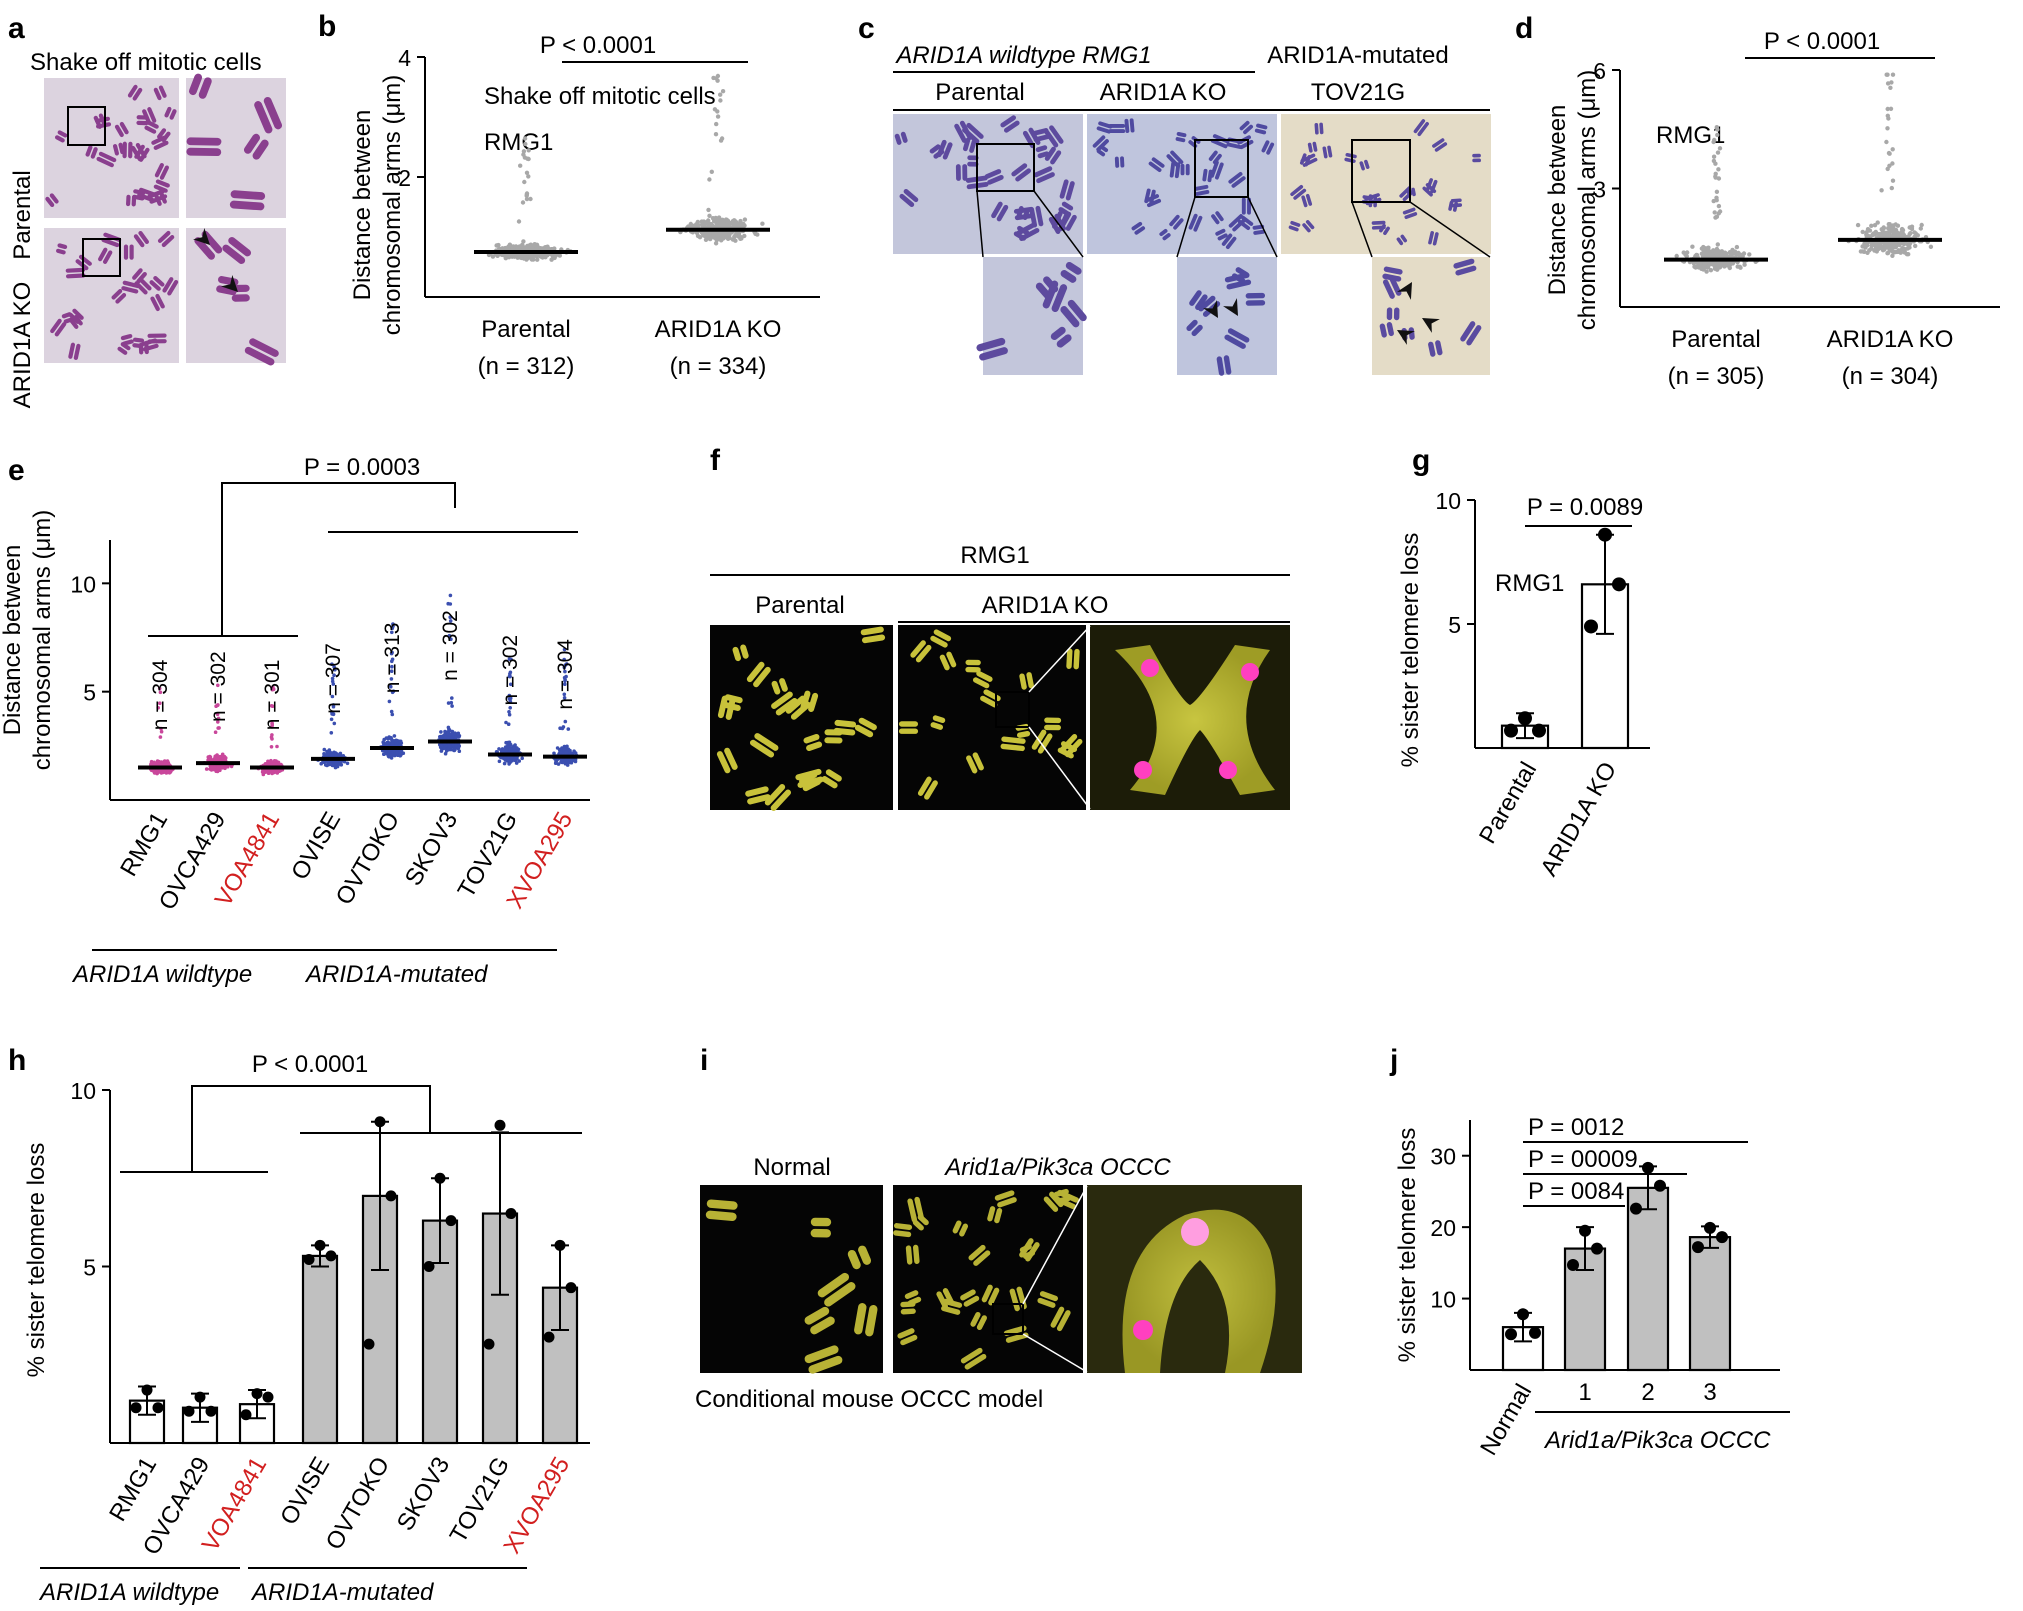  Describe the element at coordinates (450, 645) in the screenshot. I see `panel-e-n-label-5: n = 302` at that location.